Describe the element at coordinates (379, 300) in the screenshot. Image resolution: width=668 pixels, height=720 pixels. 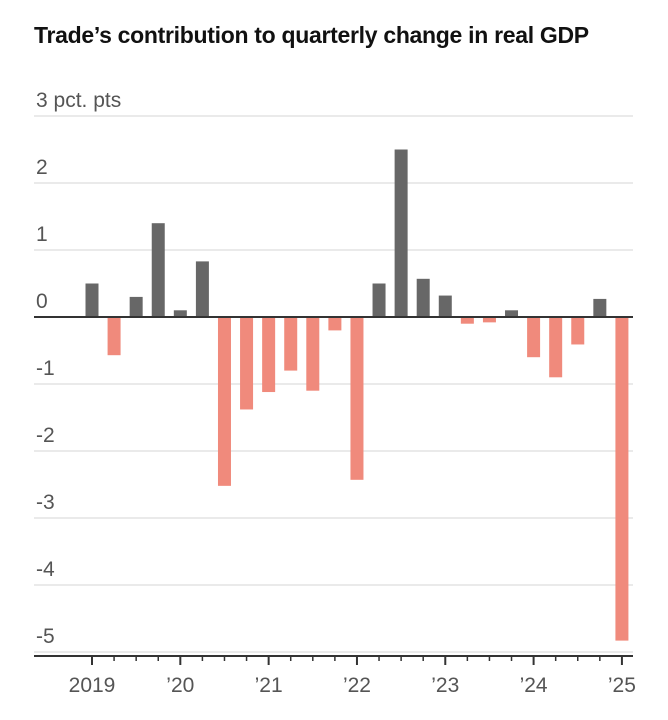
I see `bar-2022-q2` at that location.